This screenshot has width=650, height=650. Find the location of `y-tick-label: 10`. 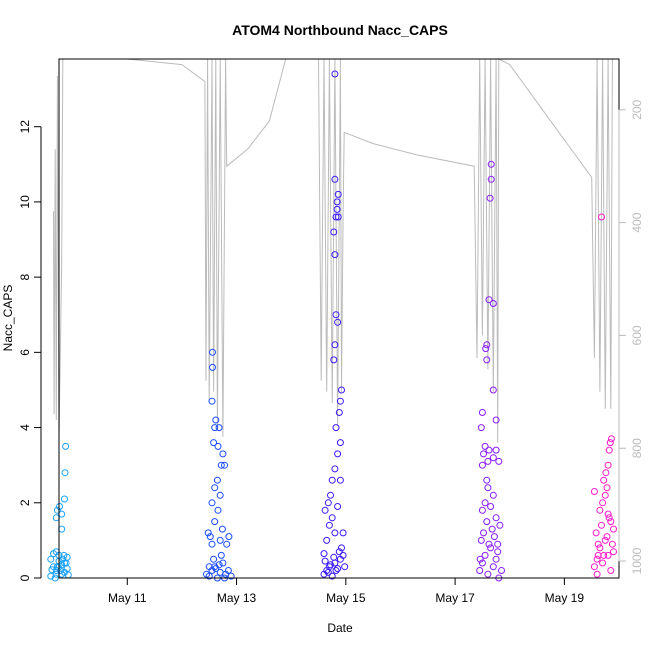

y-tick-label: 10 is located at coordinates (25, 202).